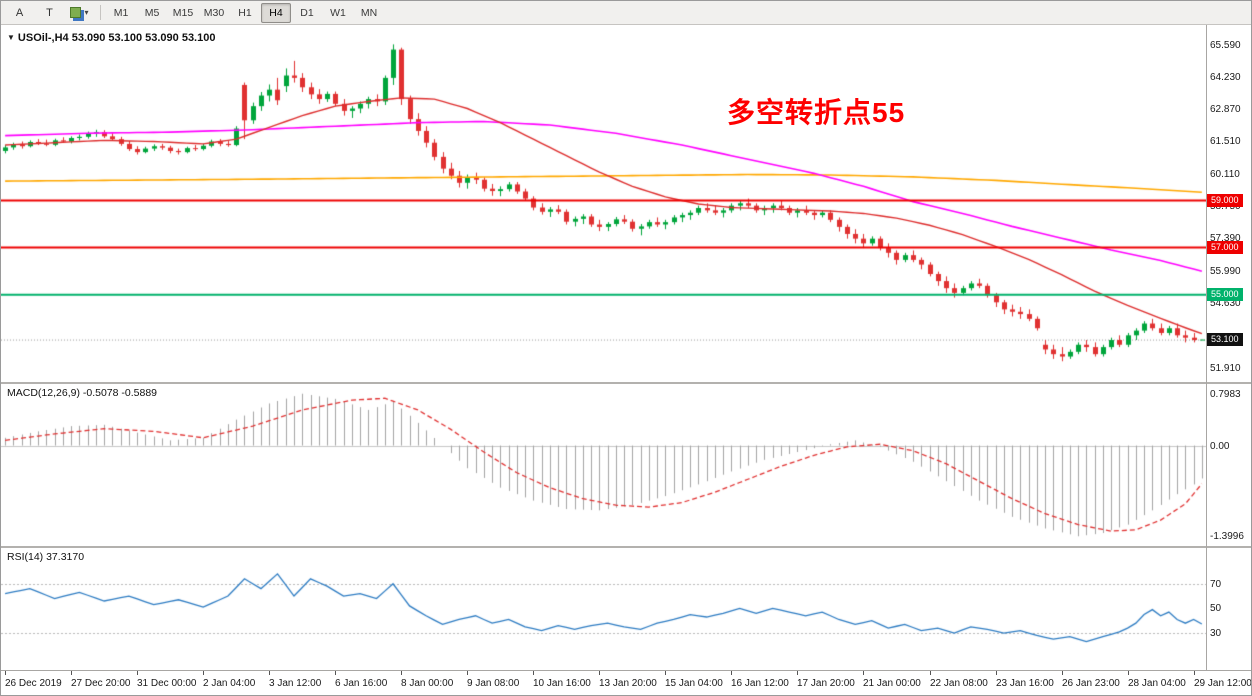 This screenshot has height=696, width=1252. I want to click on price-axis-label: 62.870, so click(1225, 110).